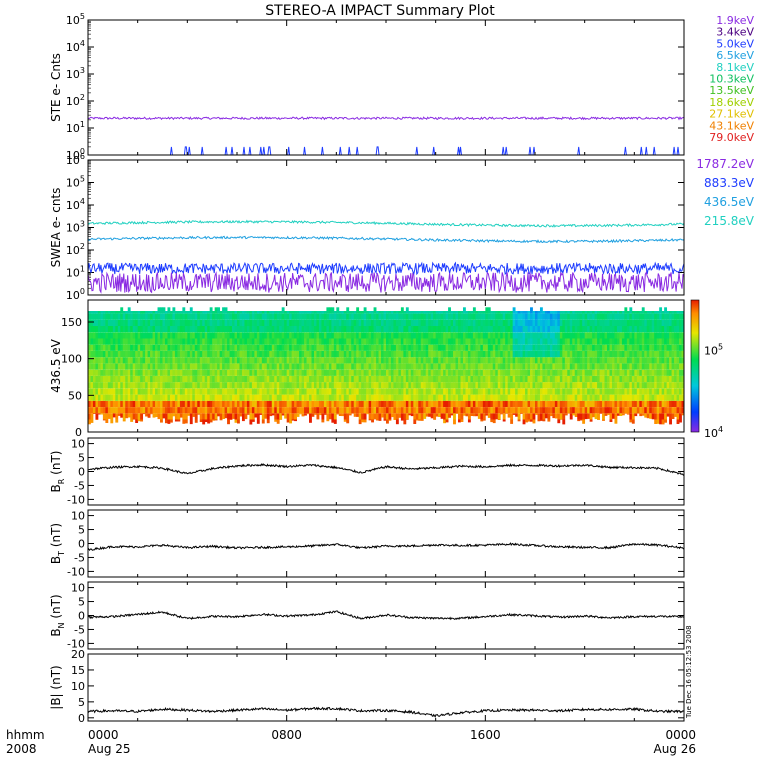 This screenshot has height=784, width=780. What do you see at coordinates (78, 588) in the screenshot?
I see `ytick-label-bn-10: 10` at bounding box center [78, 588].